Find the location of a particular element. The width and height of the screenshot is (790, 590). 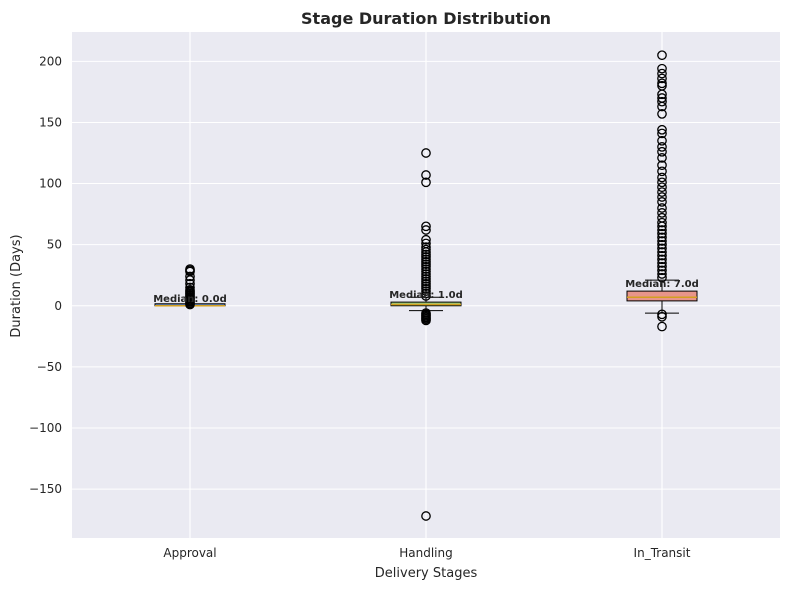

x-axis-ticks: Approval Handling In_Transit is located at coordinates (426, 553).